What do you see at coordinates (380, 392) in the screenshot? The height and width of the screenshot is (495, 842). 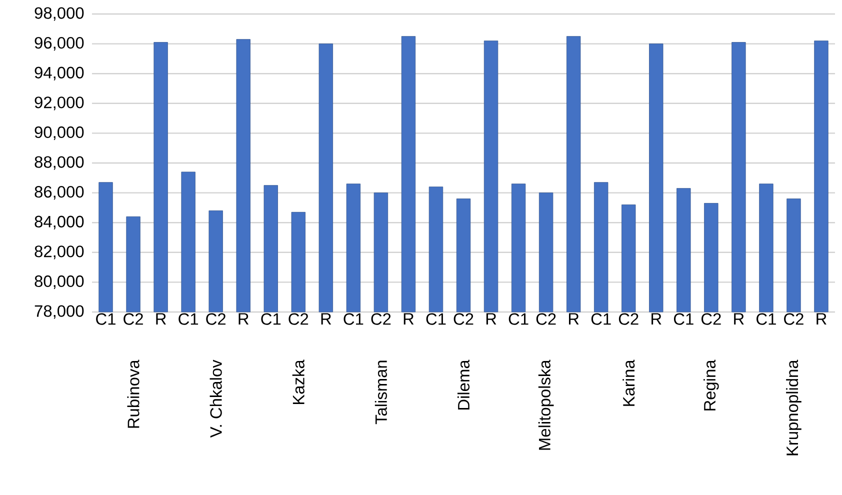 I see `x-tick-label: Talisman` at bounding box center [380, 392].